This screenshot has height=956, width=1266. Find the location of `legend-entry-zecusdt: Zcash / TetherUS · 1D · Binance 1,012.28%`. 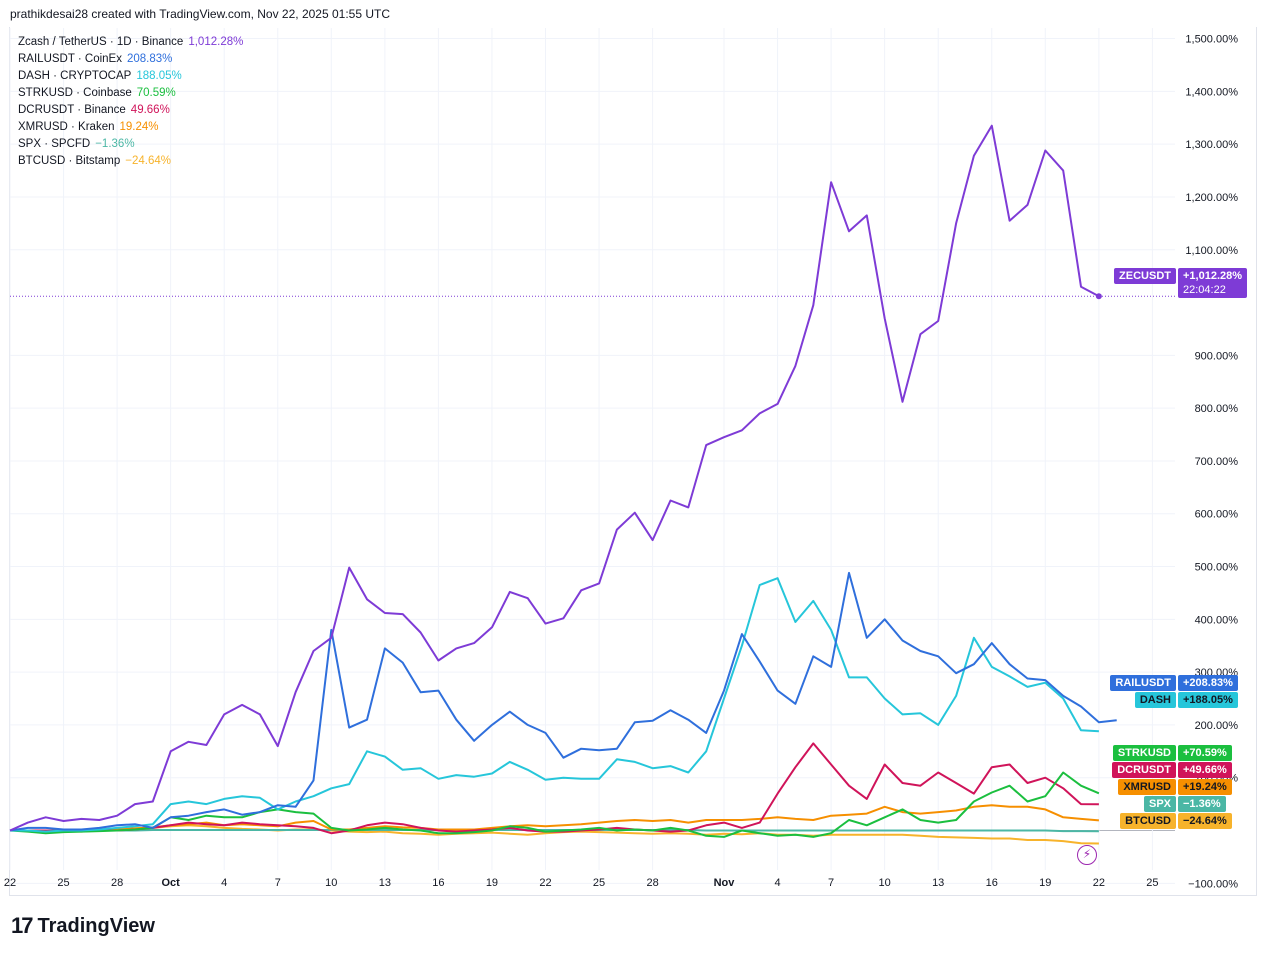

legend-entry-zecusdt: Zcash / TetherUS · 1D · Binance 1,012.28% is located at coordinates (130, 42).